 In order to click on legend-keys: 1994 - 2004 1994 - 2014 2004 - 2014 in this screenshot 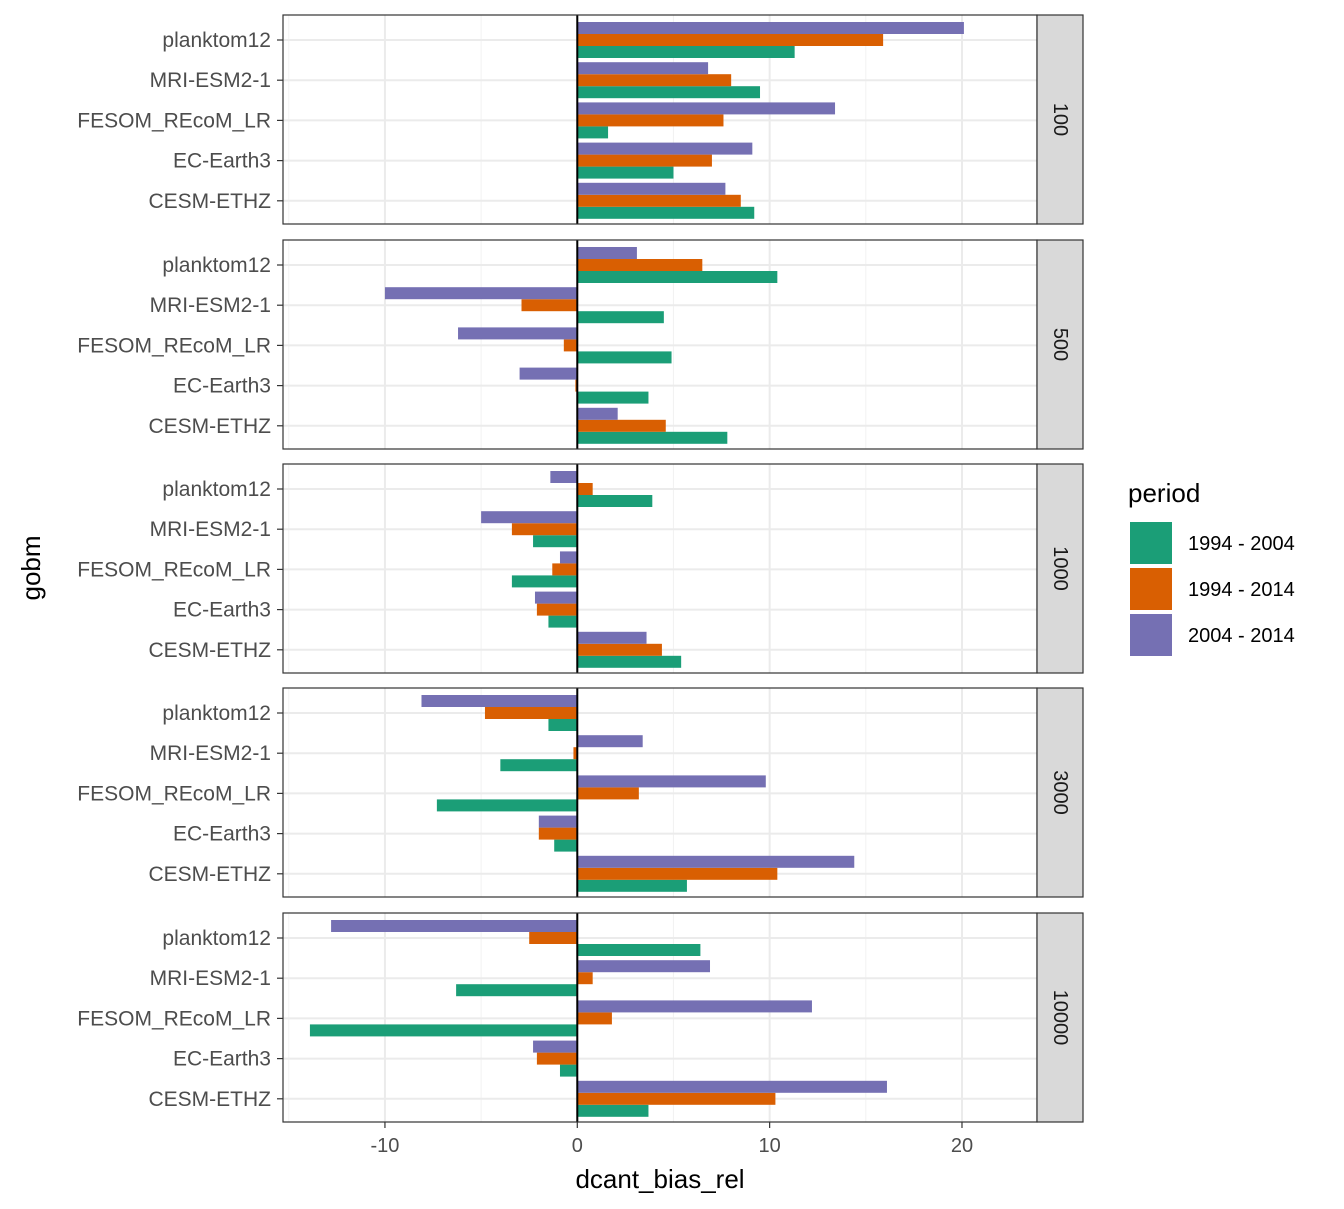, I will do `click(1212, 589)`.